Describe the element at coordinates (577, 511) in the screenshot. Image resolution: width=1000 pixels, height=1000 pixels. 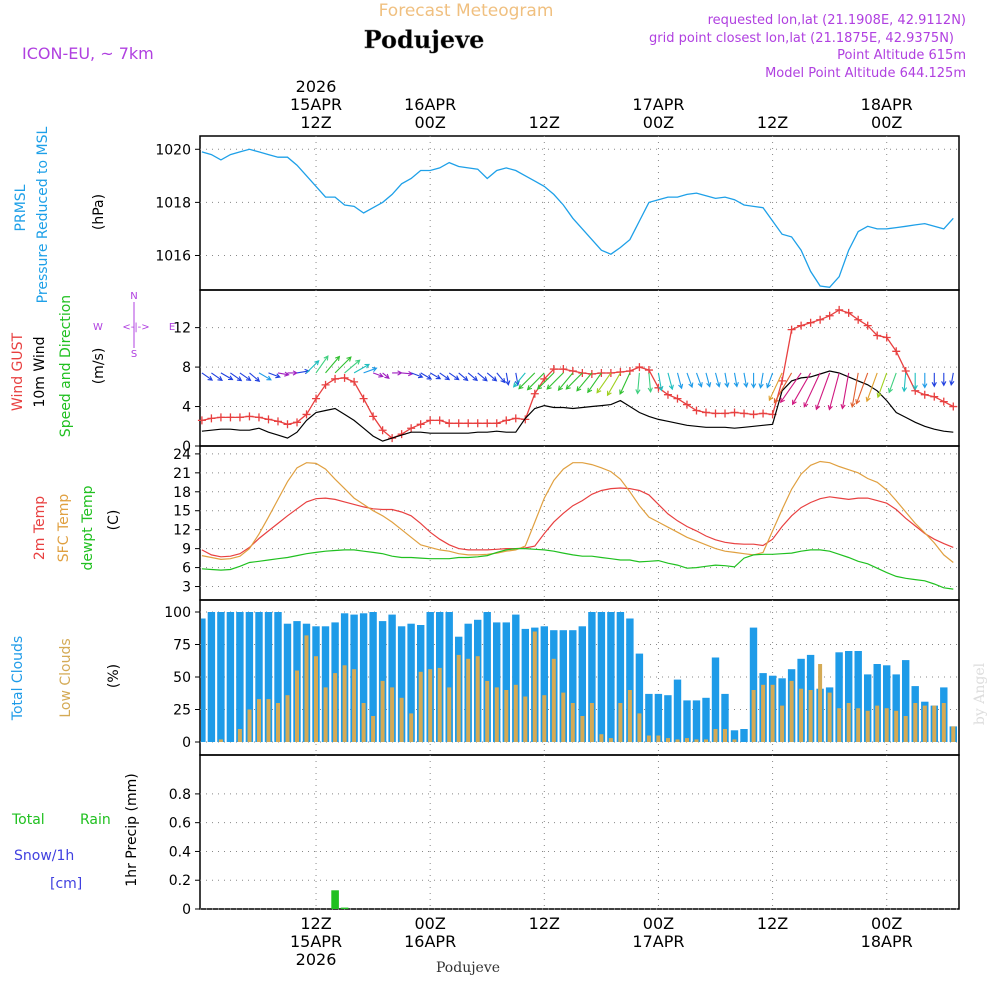
I see `temp-sfc-line` at that location.